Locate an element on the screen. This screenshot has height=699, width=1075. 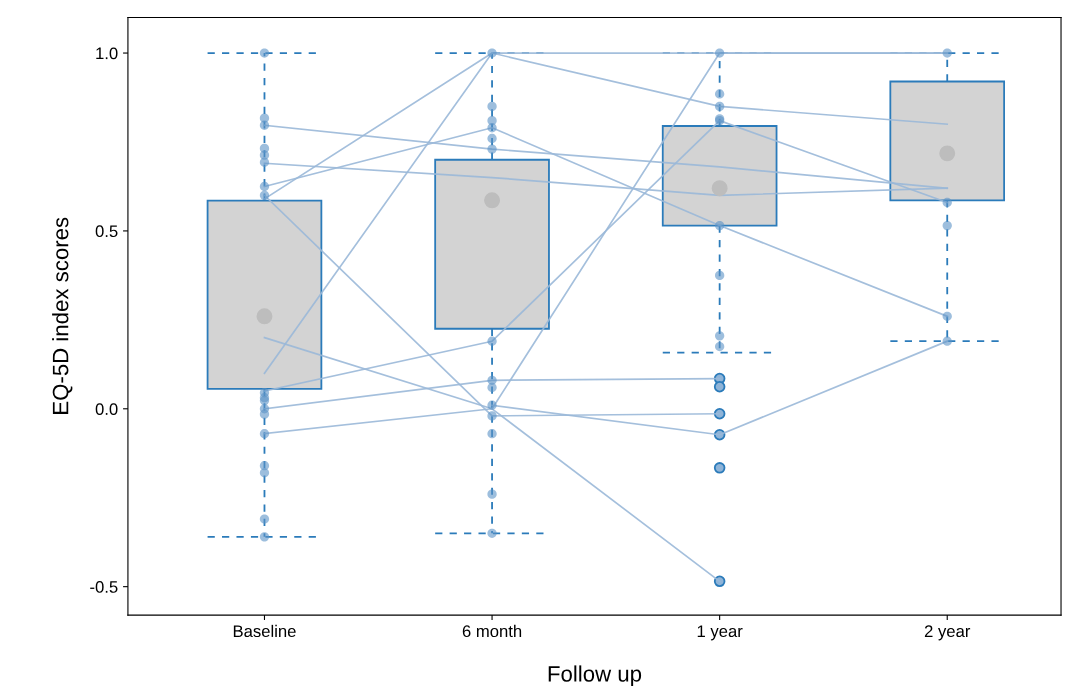
x-tick-label: 6 month is located at coordinates (492, 631).